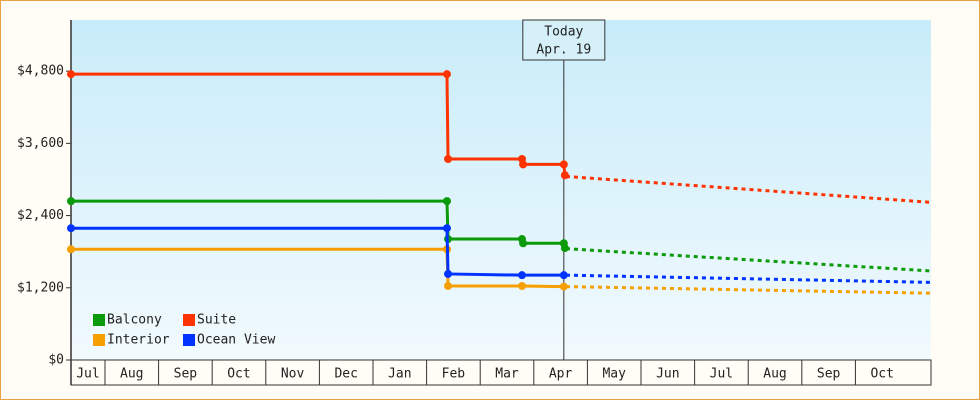 The height and width of the screenshot is (404, 980). Describe the element at coordinates (40, 143) in the screenshot. I see `y-tick-label: $3,600` at that location.